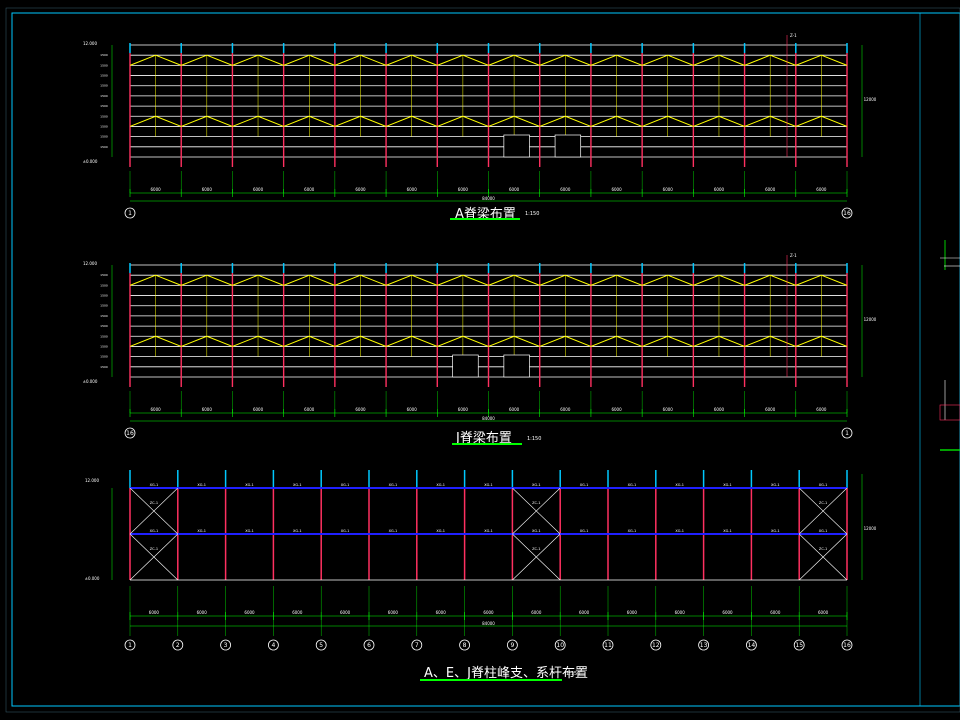 The height and width of the screenshot is (720, 960). Describe the element at coordinates (847, 645) in the screenshot. I see `axis-label: 16` at that location.